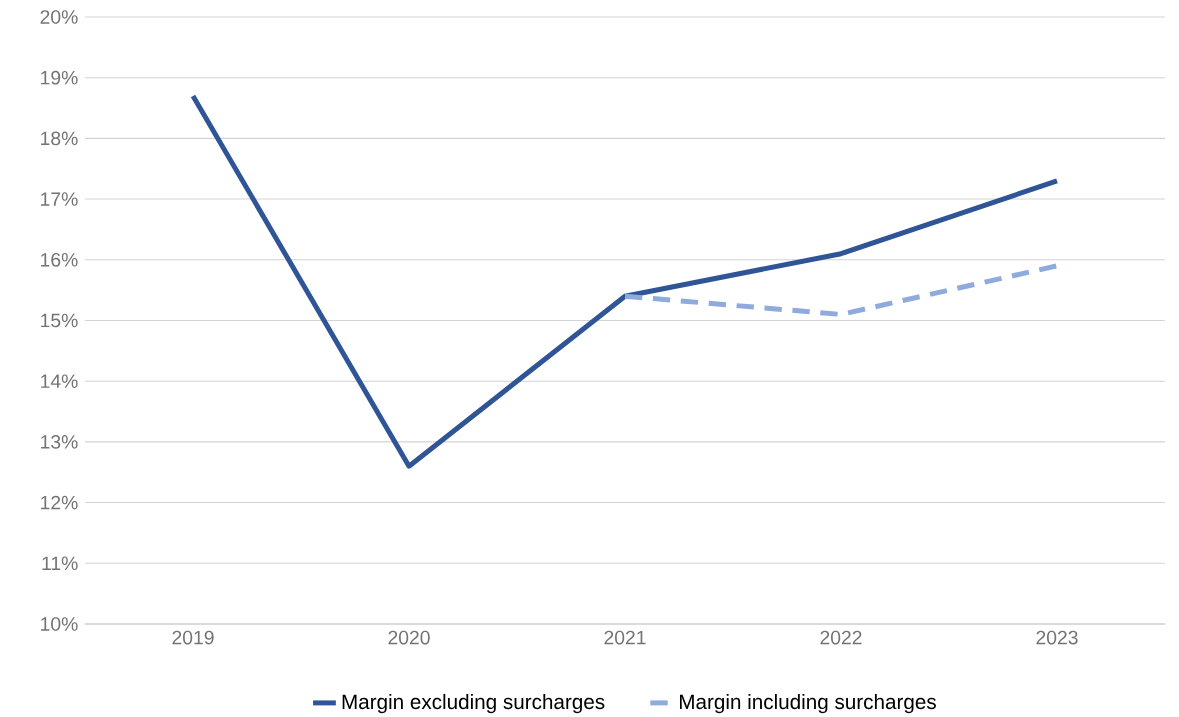  What do you see at coordinates (59, 17) in the screenshot?
I see `y-tick-label: 20%` at bounding box center [59, 17].